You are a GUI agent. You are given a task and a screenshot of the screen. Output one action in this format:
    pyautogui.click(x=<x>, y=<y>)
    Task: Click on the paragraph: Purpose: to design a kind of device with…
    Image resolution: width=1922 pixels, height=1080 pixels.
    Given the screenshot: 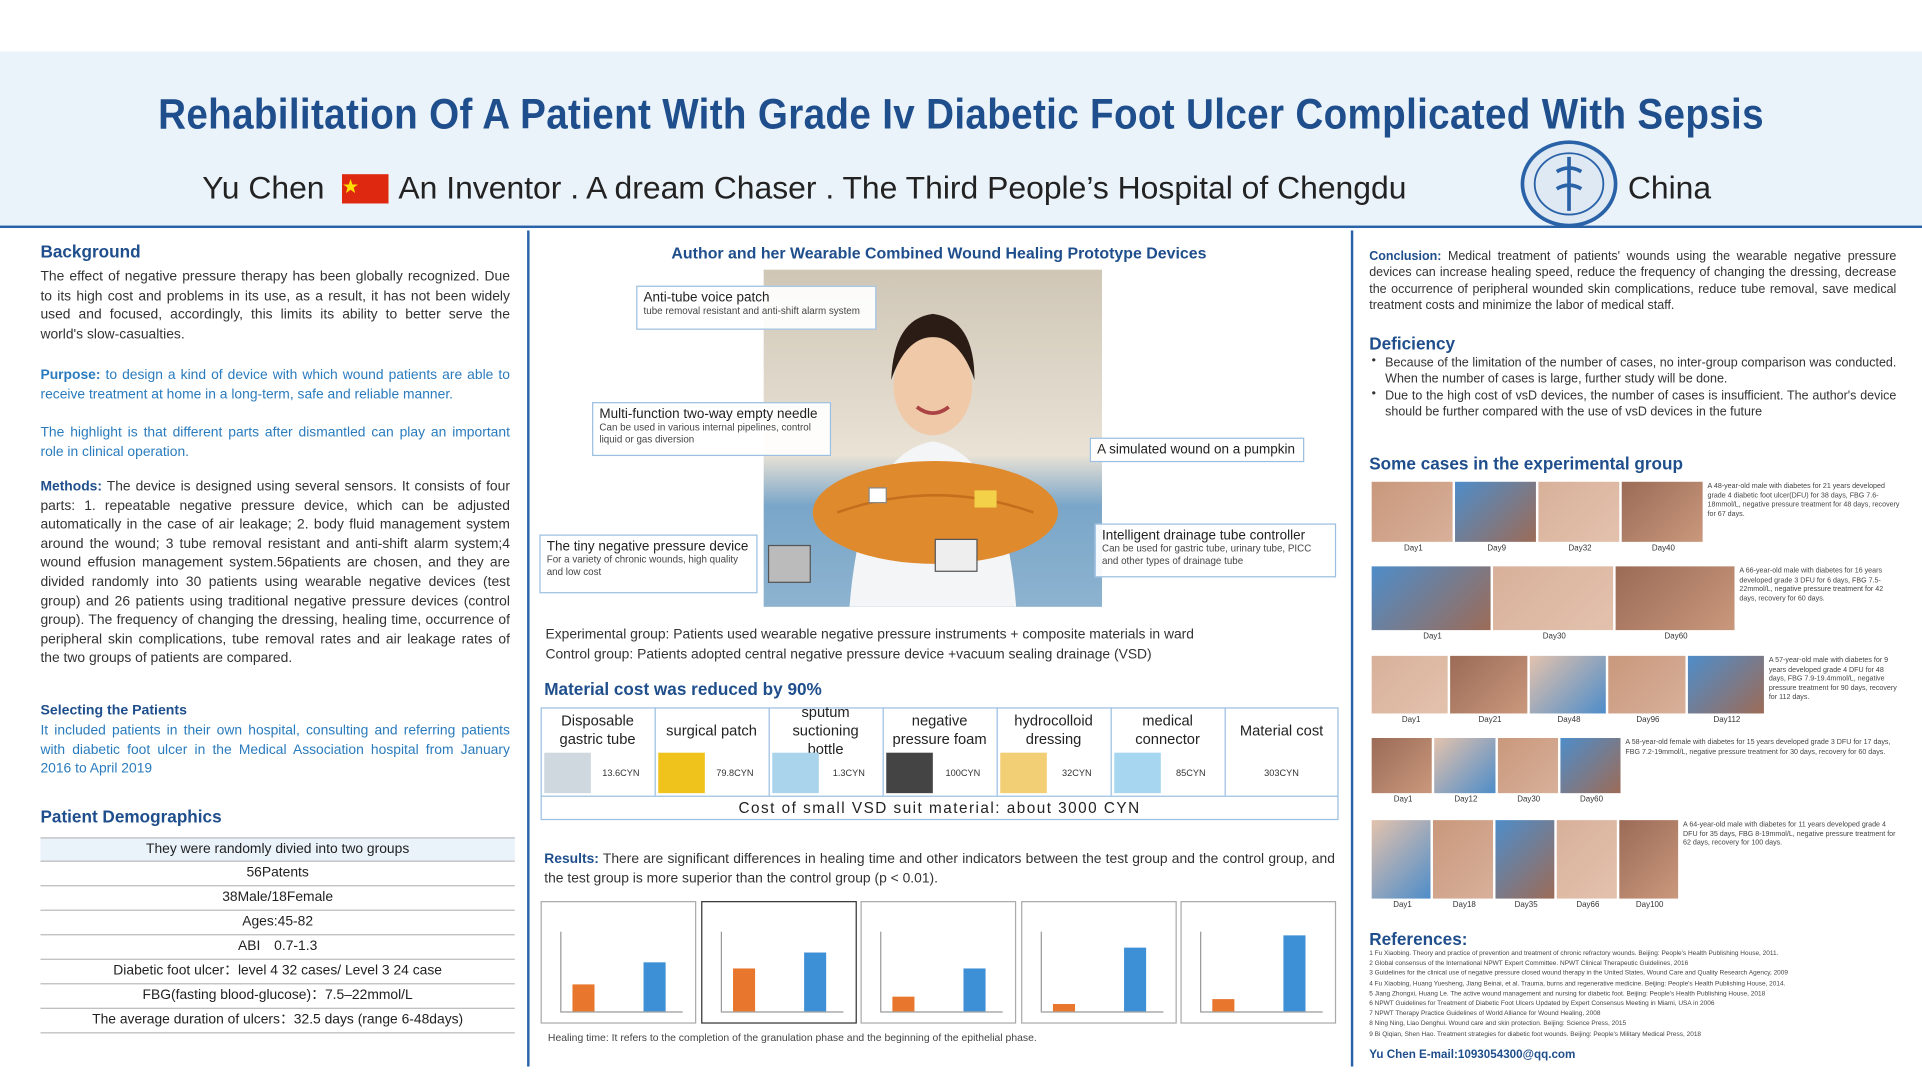 What is the action you would take?
    pyautogui.click(x=274, y=386)
    